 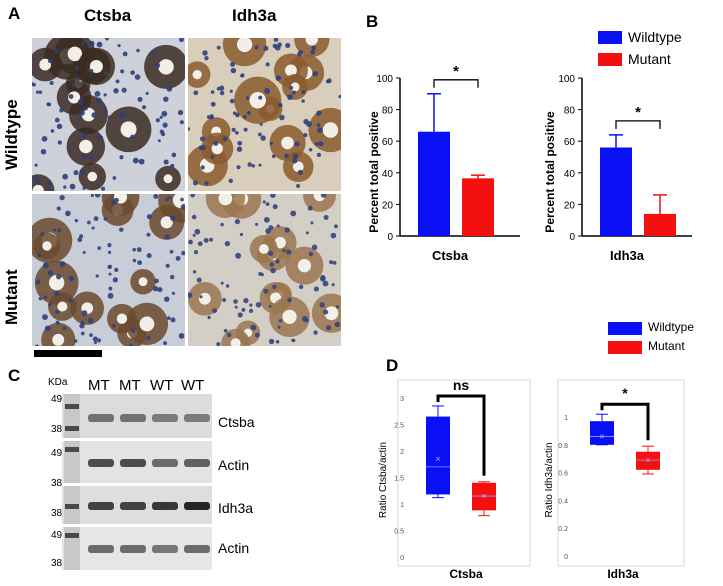 I want to click on marker-actin1-38: 38, so click(x=57, y=483).